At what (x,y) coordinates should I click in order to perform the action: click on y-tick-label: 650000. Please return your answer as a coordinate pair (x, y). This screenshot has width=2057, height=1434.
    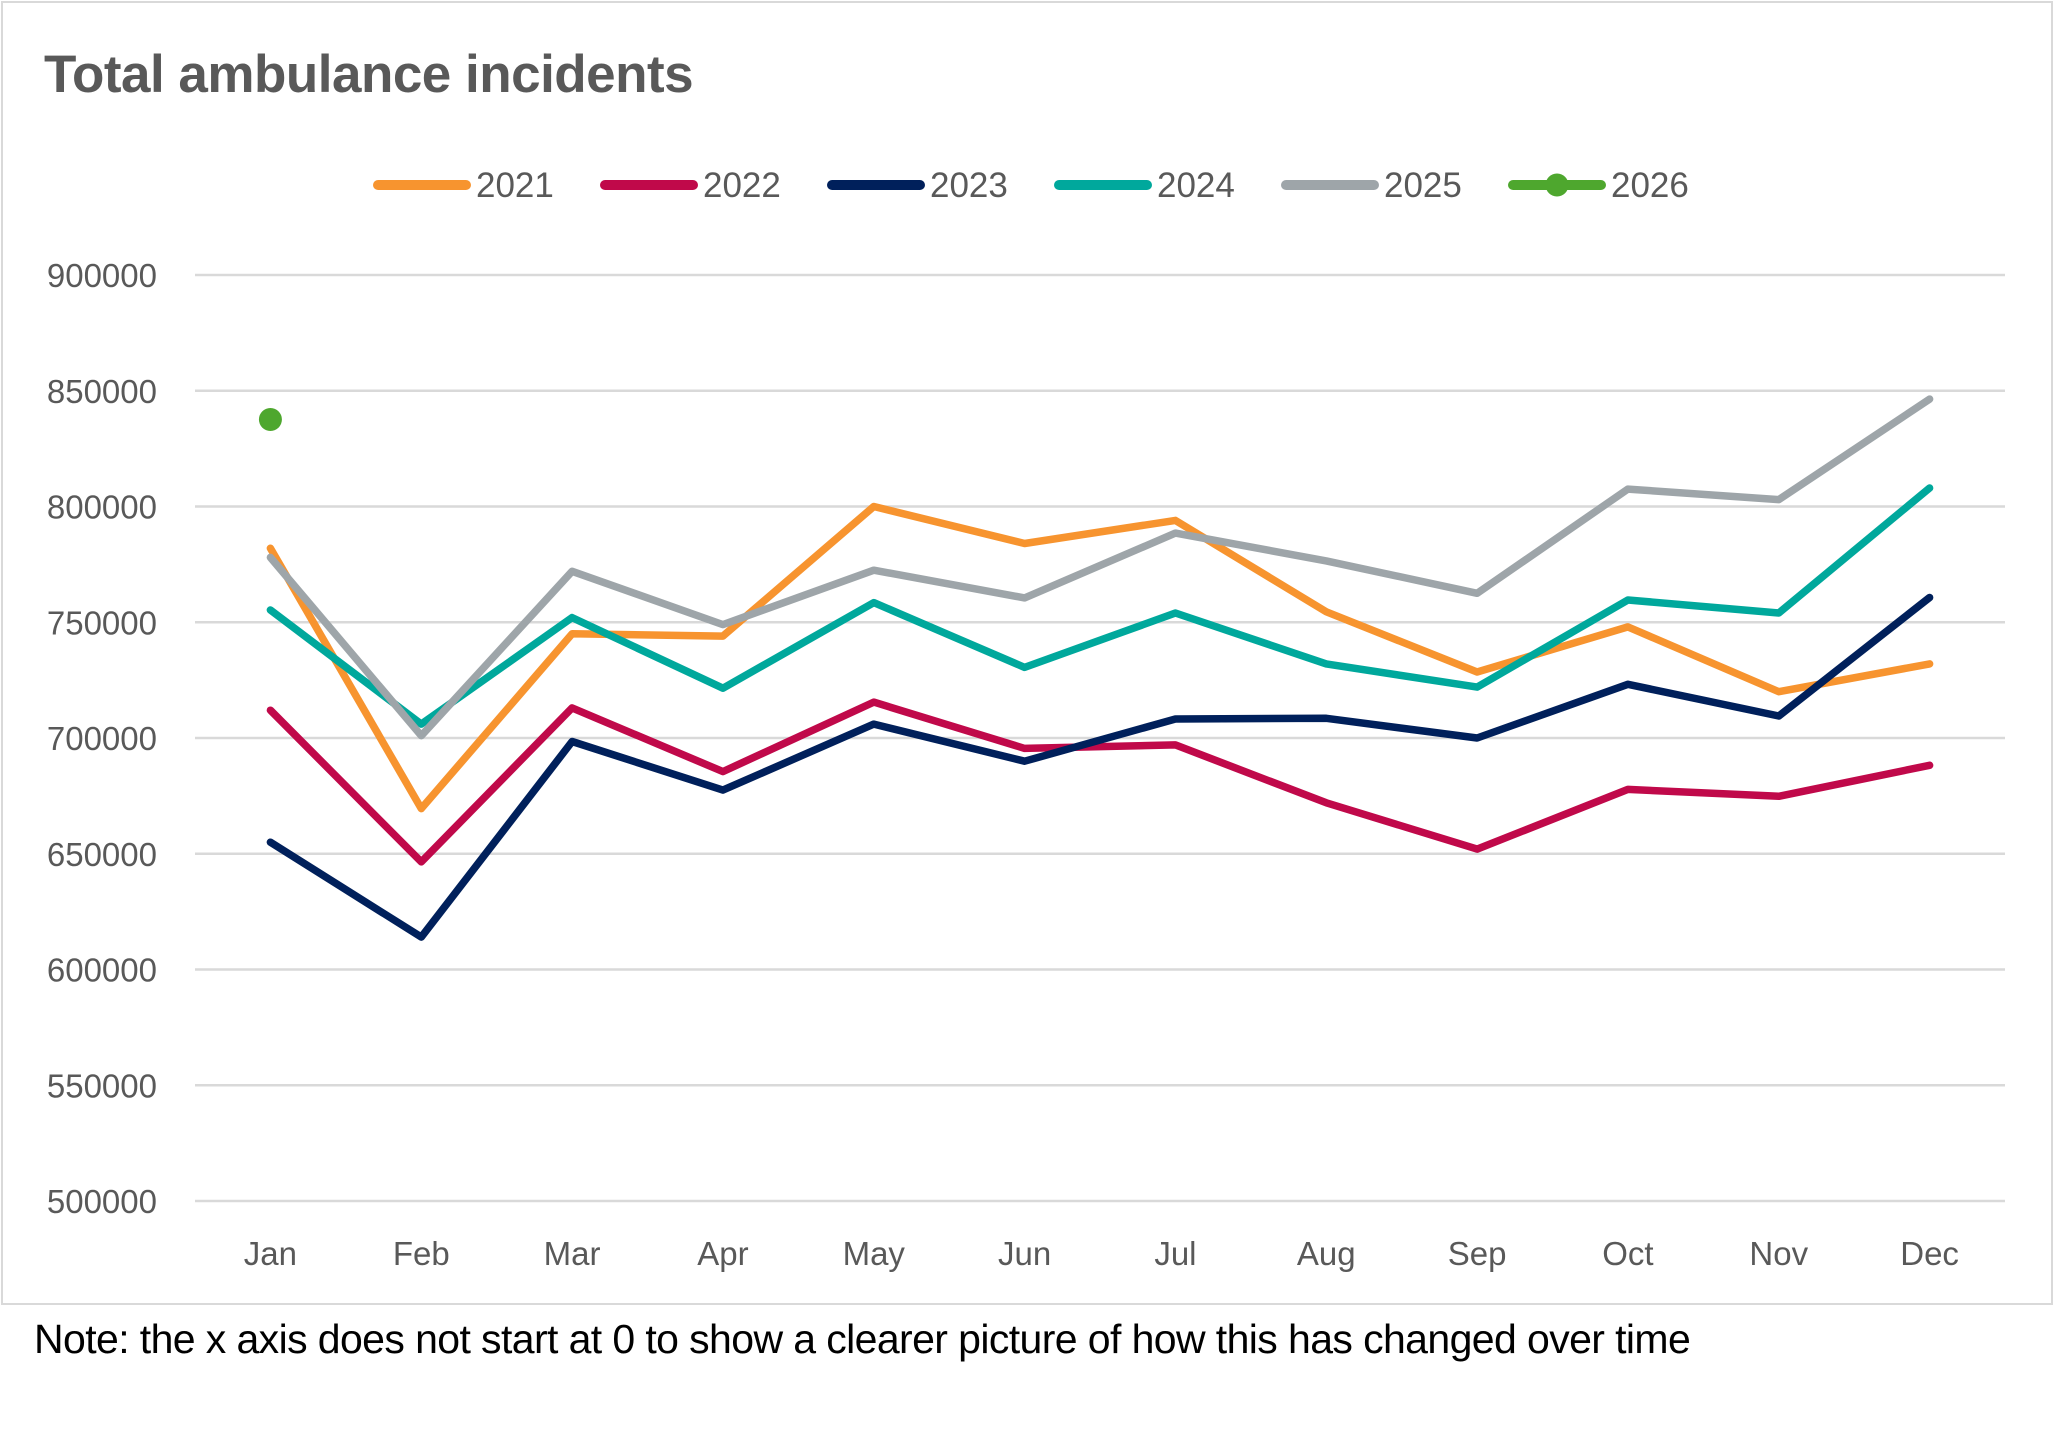
    Looking at the image, I should click on (102, 854).